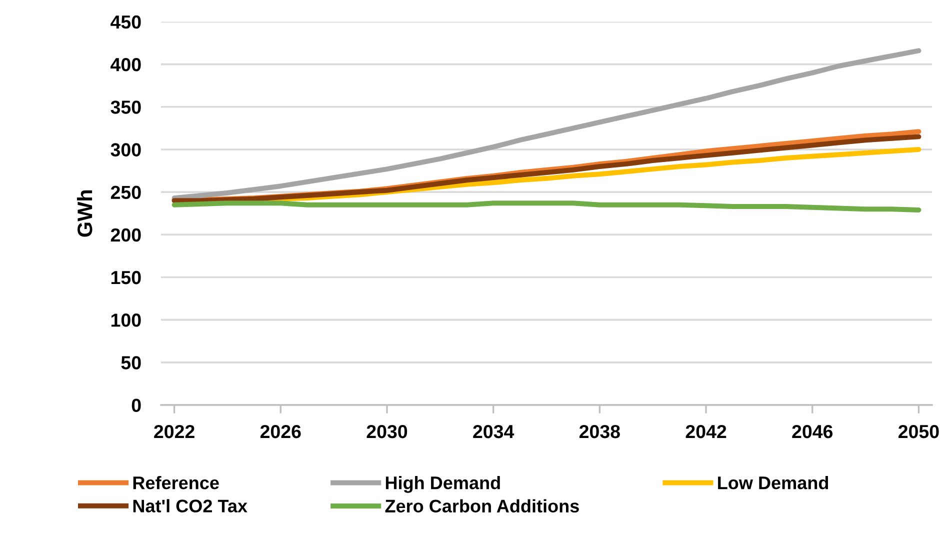  Describe the element at coordinates (174, 431) in the screenshot. I see `x-tick-label: 2022` at that location.